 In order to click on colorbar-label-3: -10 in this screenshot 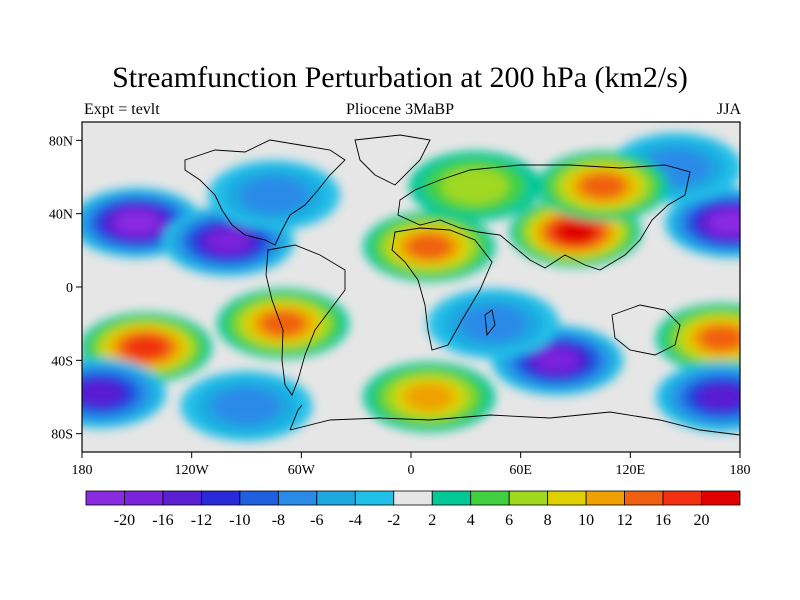, I will do `click(239, 520)`.